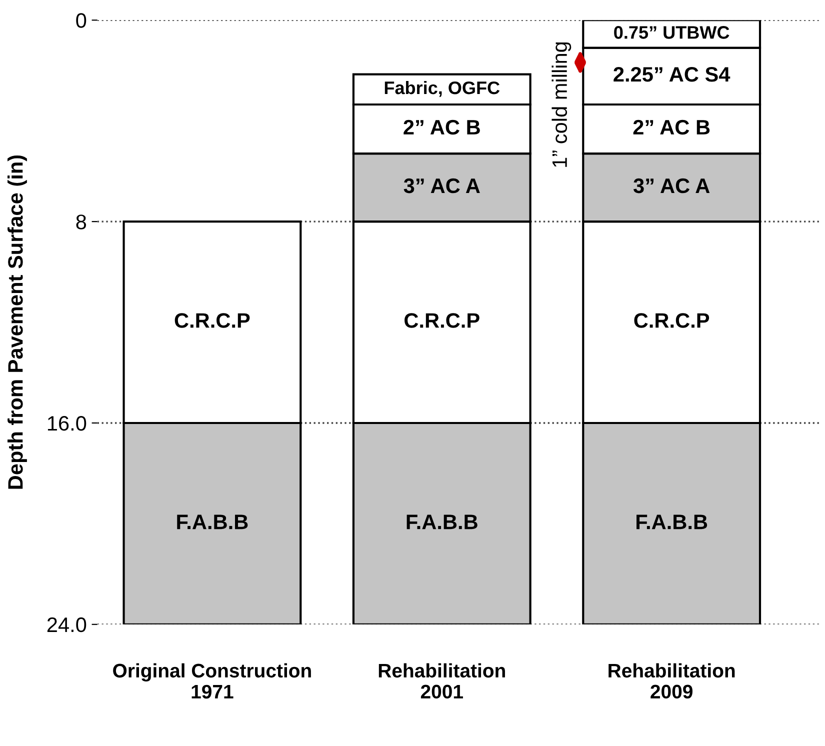 This screenshot has height=746, width=825. I want to click on series-label: 2.25” AC S4, so click(672, 74).